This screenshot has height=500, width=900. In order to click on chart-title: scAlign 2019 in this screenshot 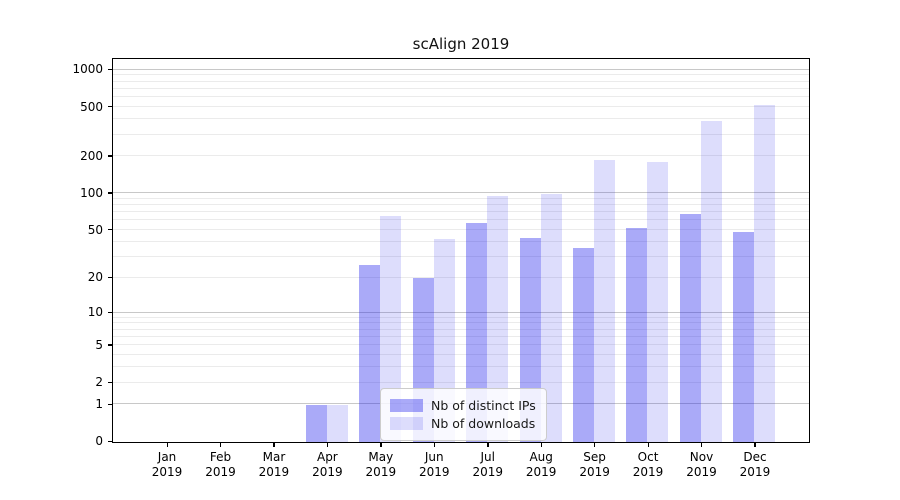, I will do `click(461, 44)`.